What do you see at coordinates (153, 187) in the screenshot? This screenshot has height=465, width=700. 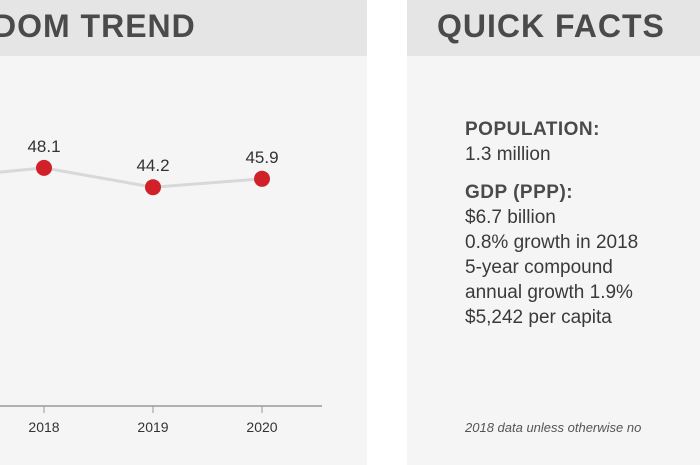 I see `data-point-2019` at bounding box center [153, 187].